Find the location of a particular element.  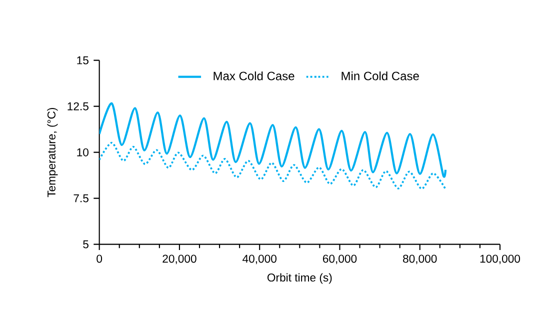

y-axis-title: Temperature, (°C) is located at coordinates (52, 153).